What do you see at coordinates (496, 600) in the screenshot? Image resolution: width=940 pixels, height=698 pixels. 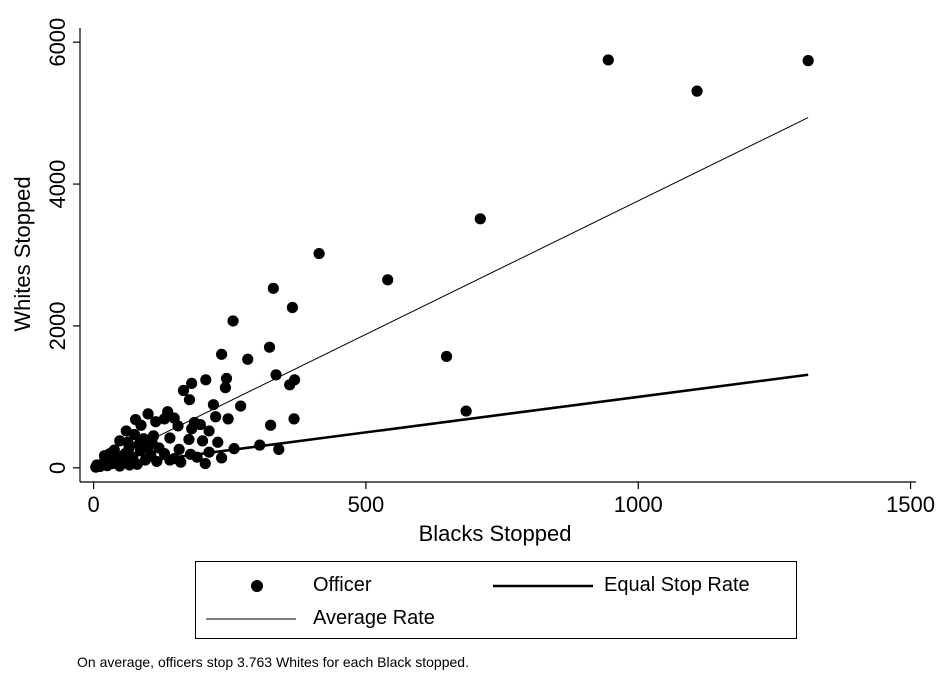 I see `legend: Officer Equal Stop Rate Average Rate` at bounding box center [496, 600].